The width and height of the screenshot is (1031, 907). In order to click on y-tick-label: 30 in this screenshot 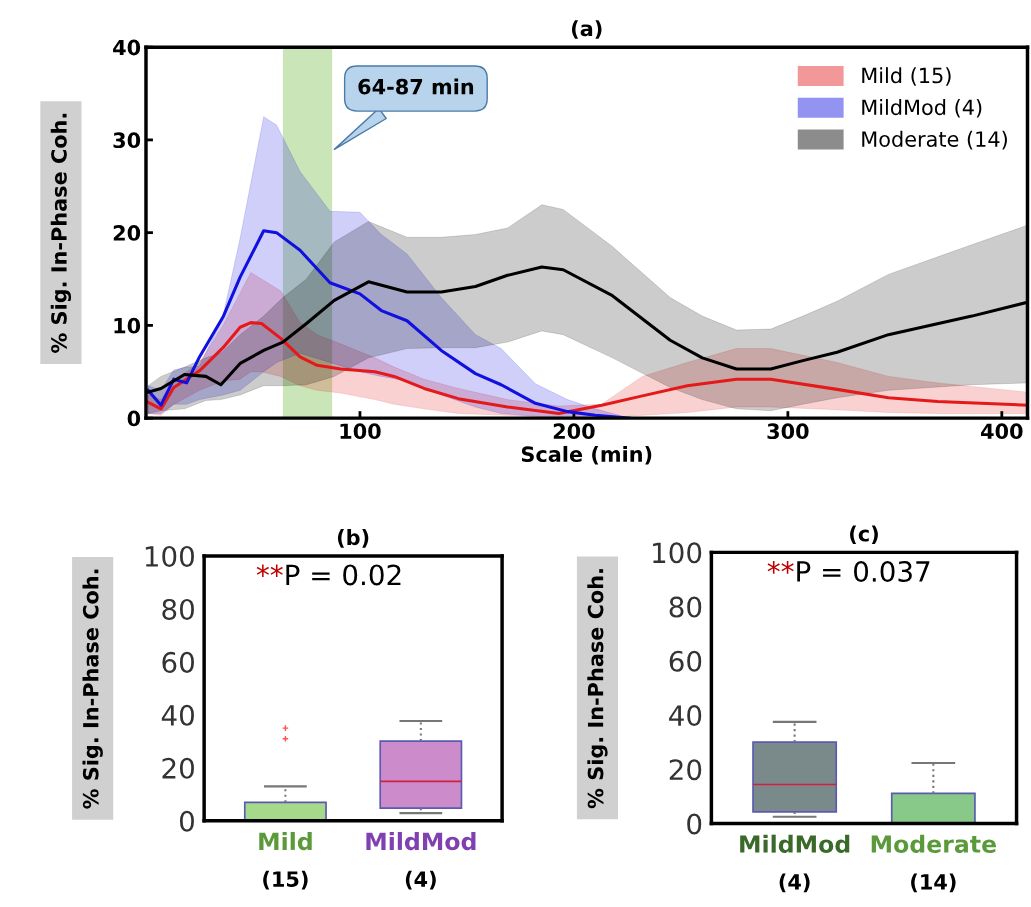, I will do `click(127, 140)`.